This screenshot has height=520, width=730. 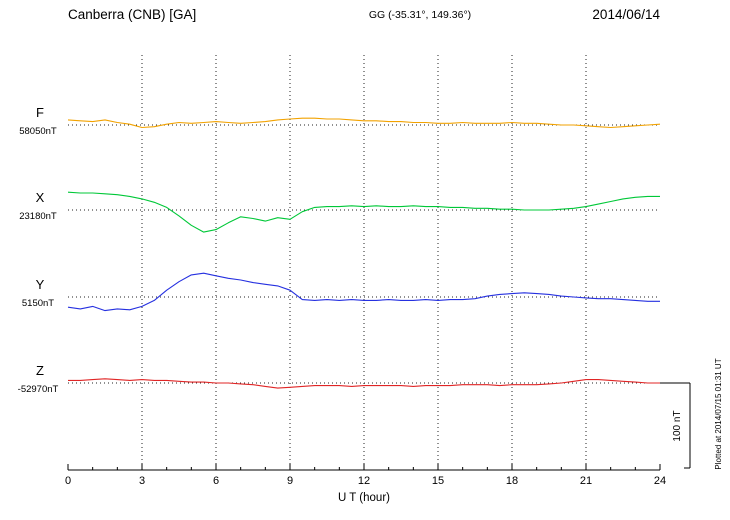 I want to click on plotted-at-note: Plotted at 2014/07/15 01:31 UT, so click(x=718, y=413).